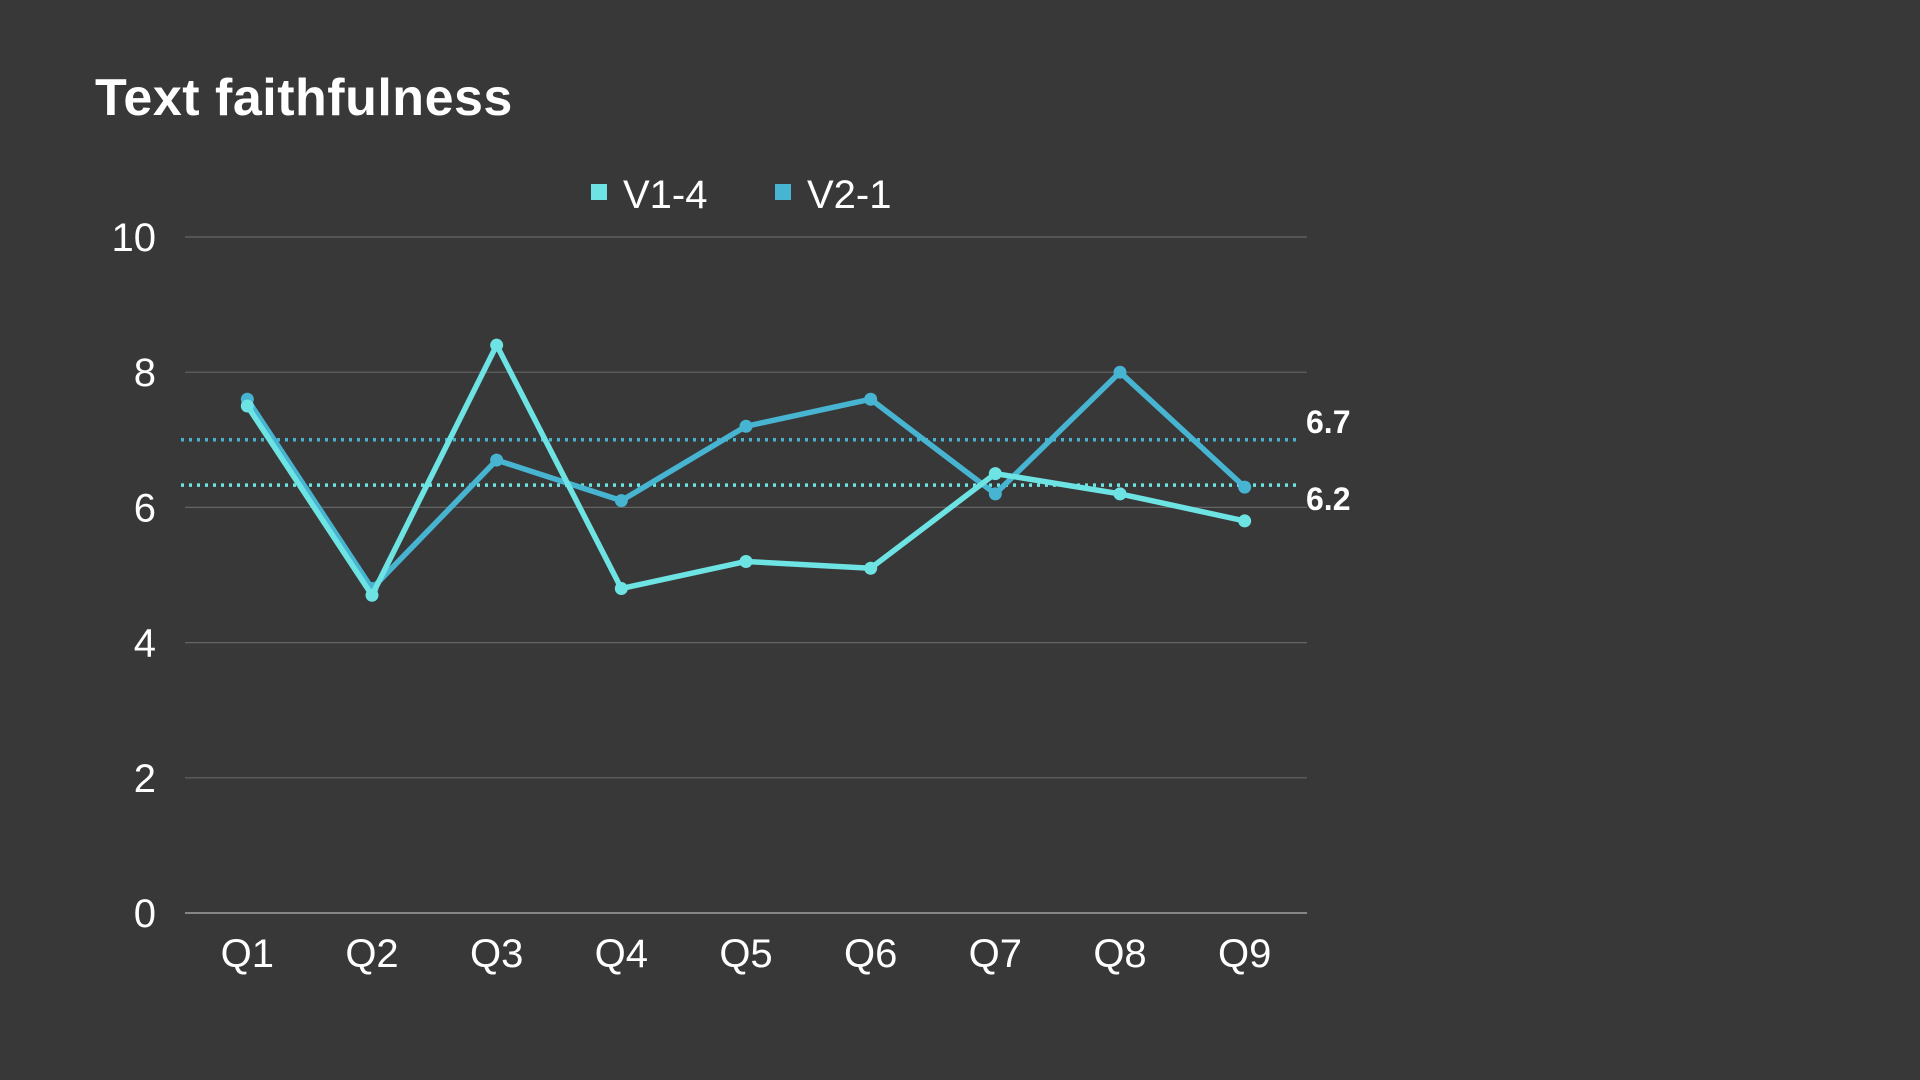 This screenshot has height=1080, width=1920. Describe the element at coordinates (665, 195) in the screenshot. I see `legend-label: V1-4` at that location.